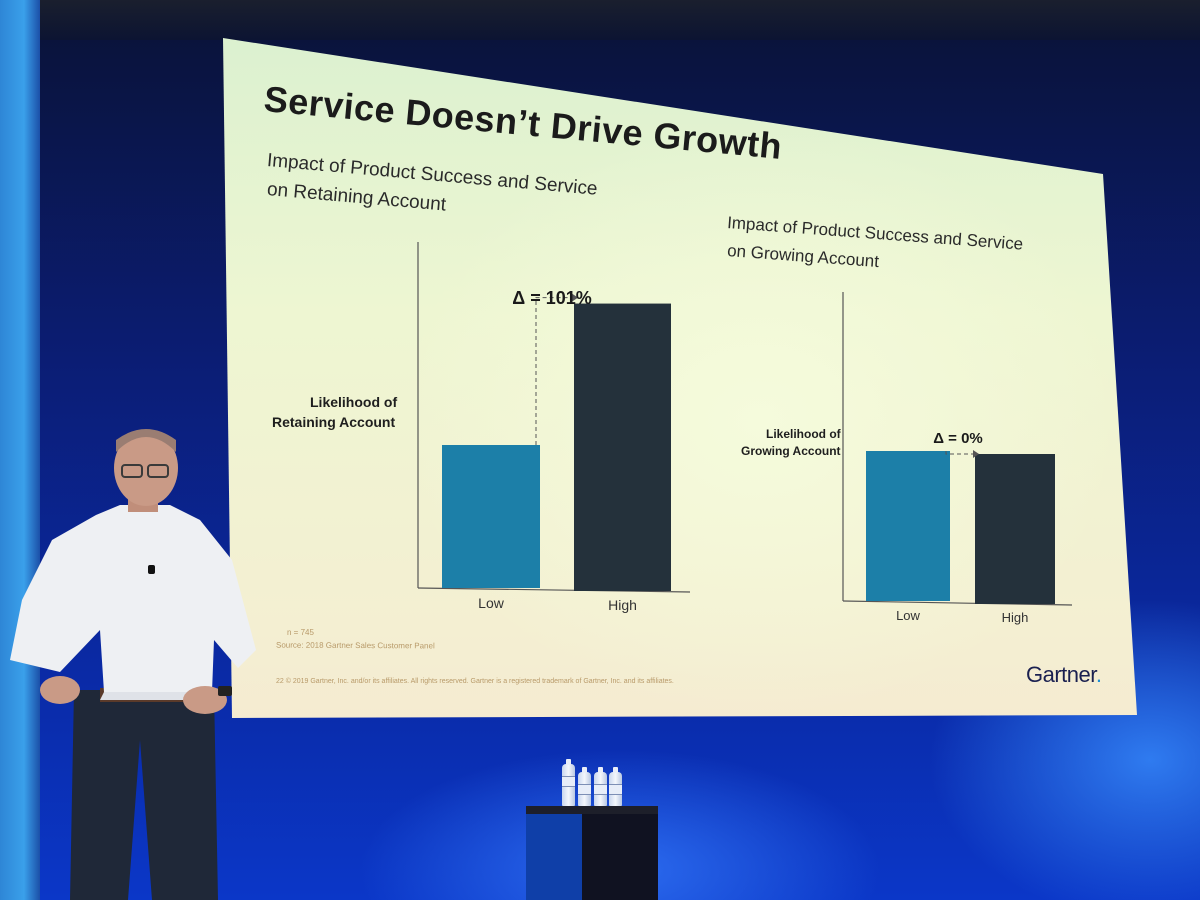 Image resolution: width=1200 pixels, height=900 pixels. Describe the element at coordinates (554, 857) in the screenshot. I see `podium-side` at that location.